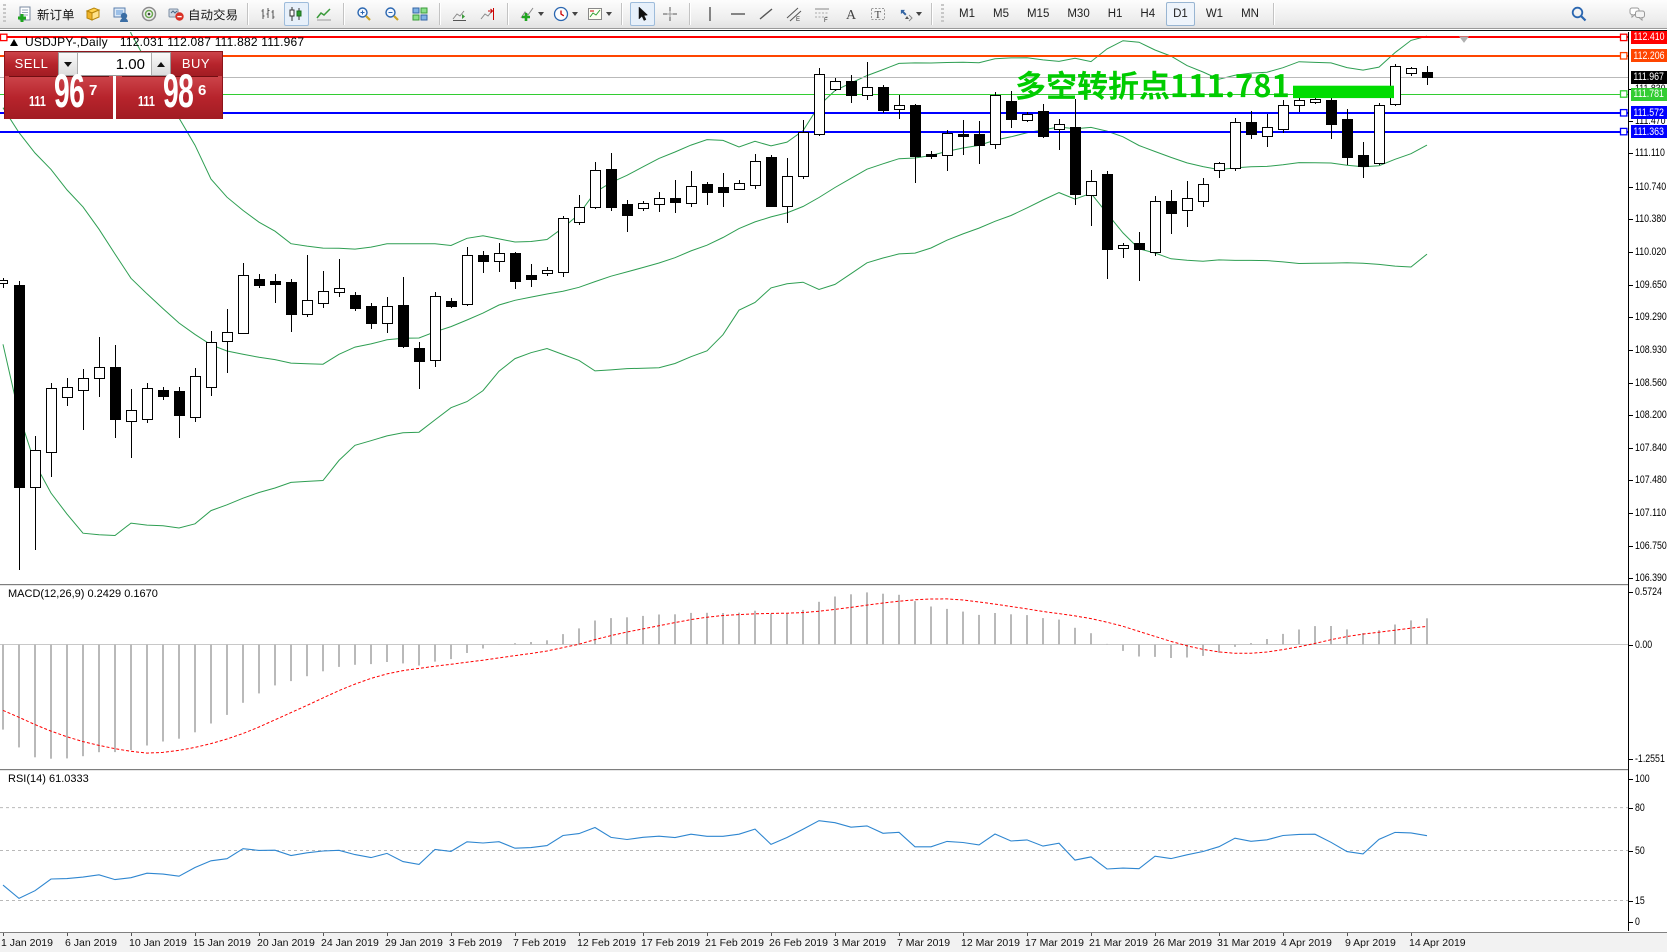  I want to click on buy-price: 111 98 6, so click(169, 91).